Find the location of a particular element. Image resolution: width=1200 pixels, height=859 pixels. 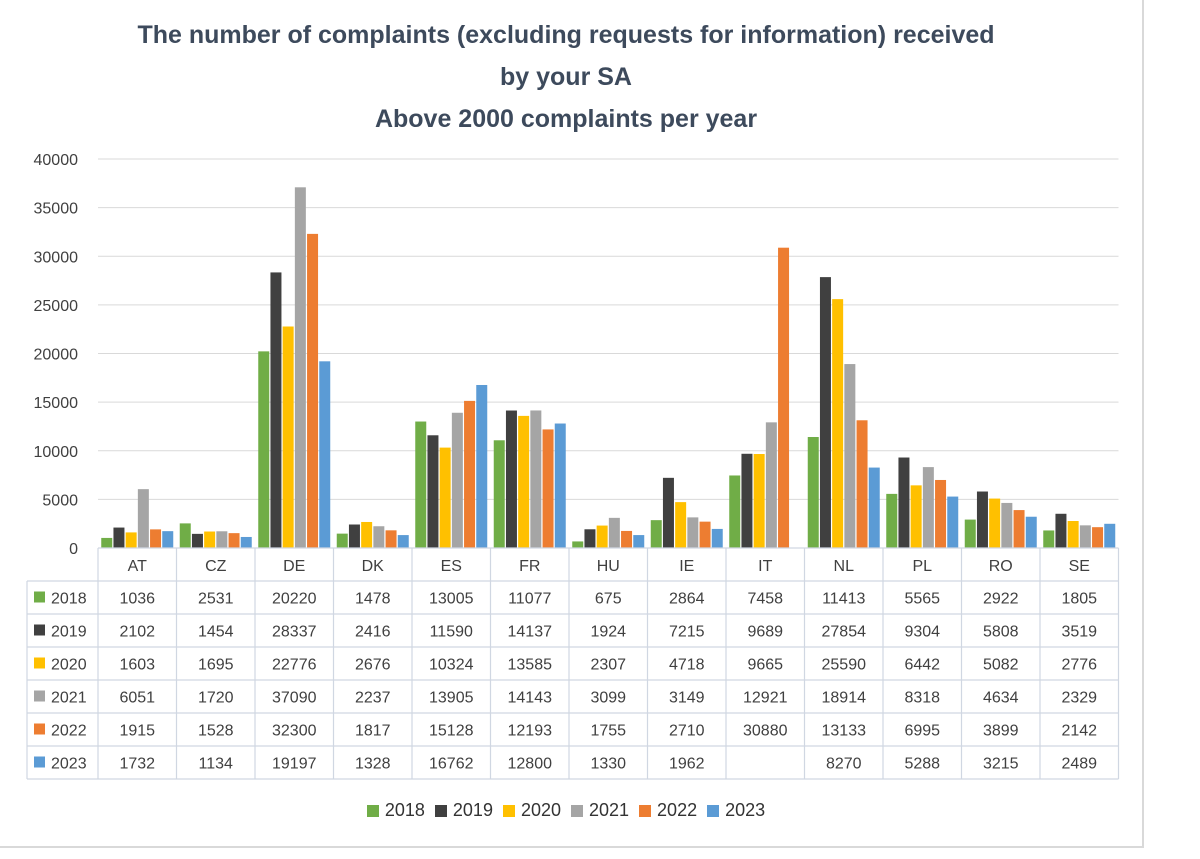

bar-dk-2022 is located at coordinates (391, 539).